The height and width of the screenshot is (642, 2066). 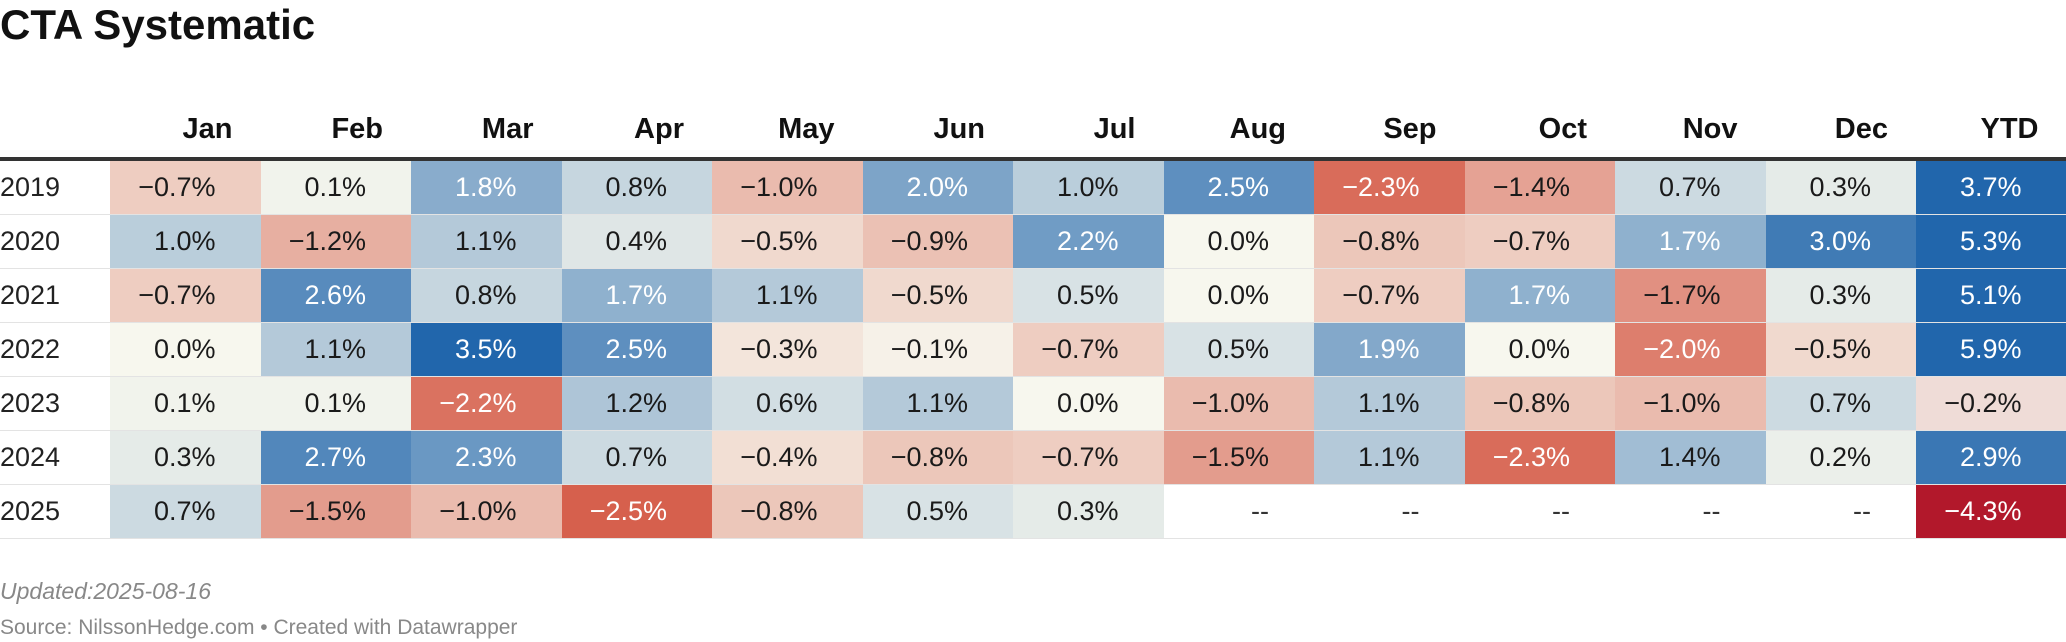 I want to click on heat-cell: −2.2%, so click(x=486, y=403).